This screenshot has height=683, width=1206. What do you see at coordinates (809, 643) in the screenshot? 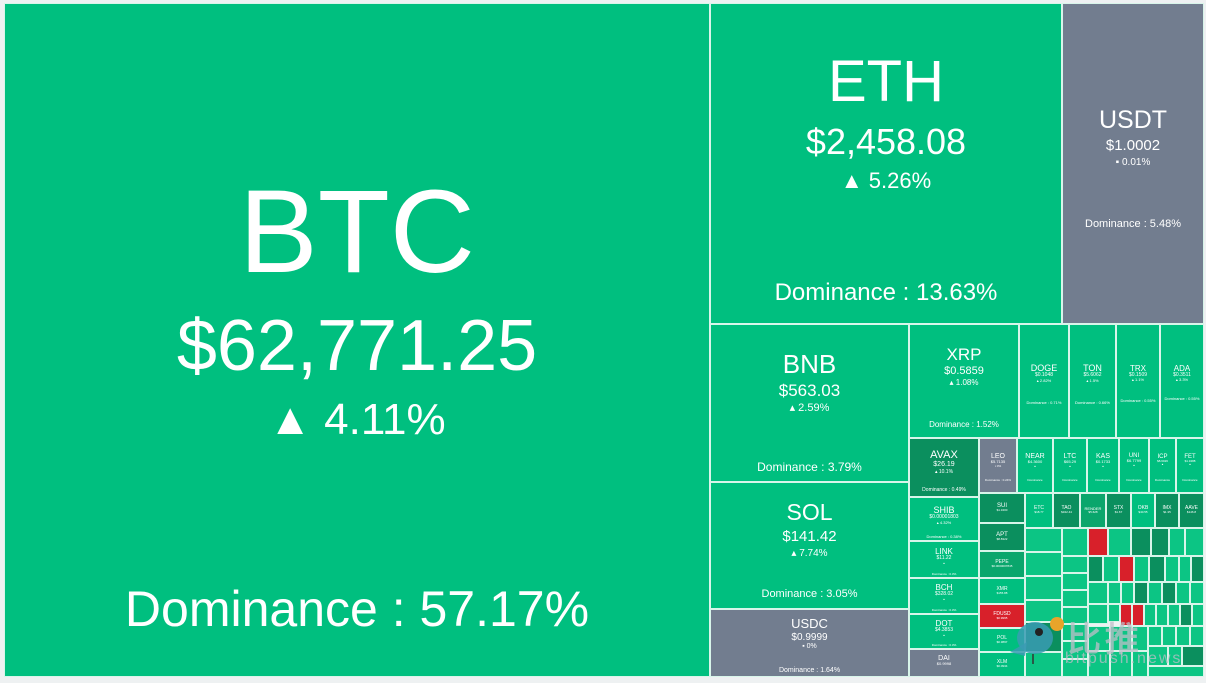
I see `tile-usdc: USDC $0.9999 ▪ 0% Dominance : 1.64%` at bounding box center [809, 643].